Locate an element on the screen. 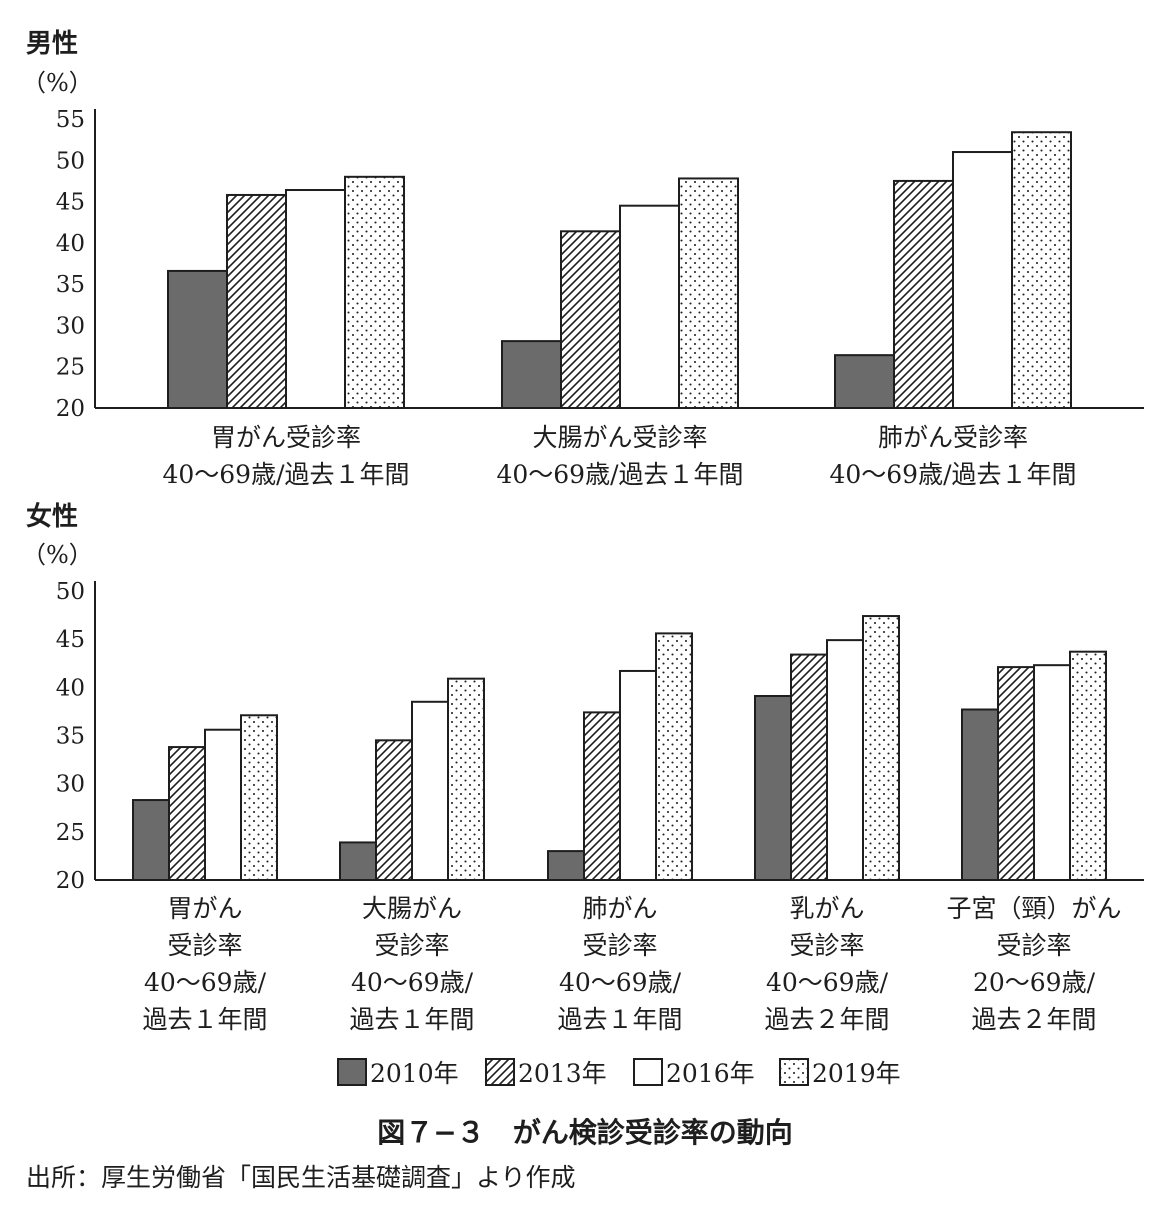  male-y-ticks: 20 25 30 35 40 45 50 55 is located at coordinates (70, 264).